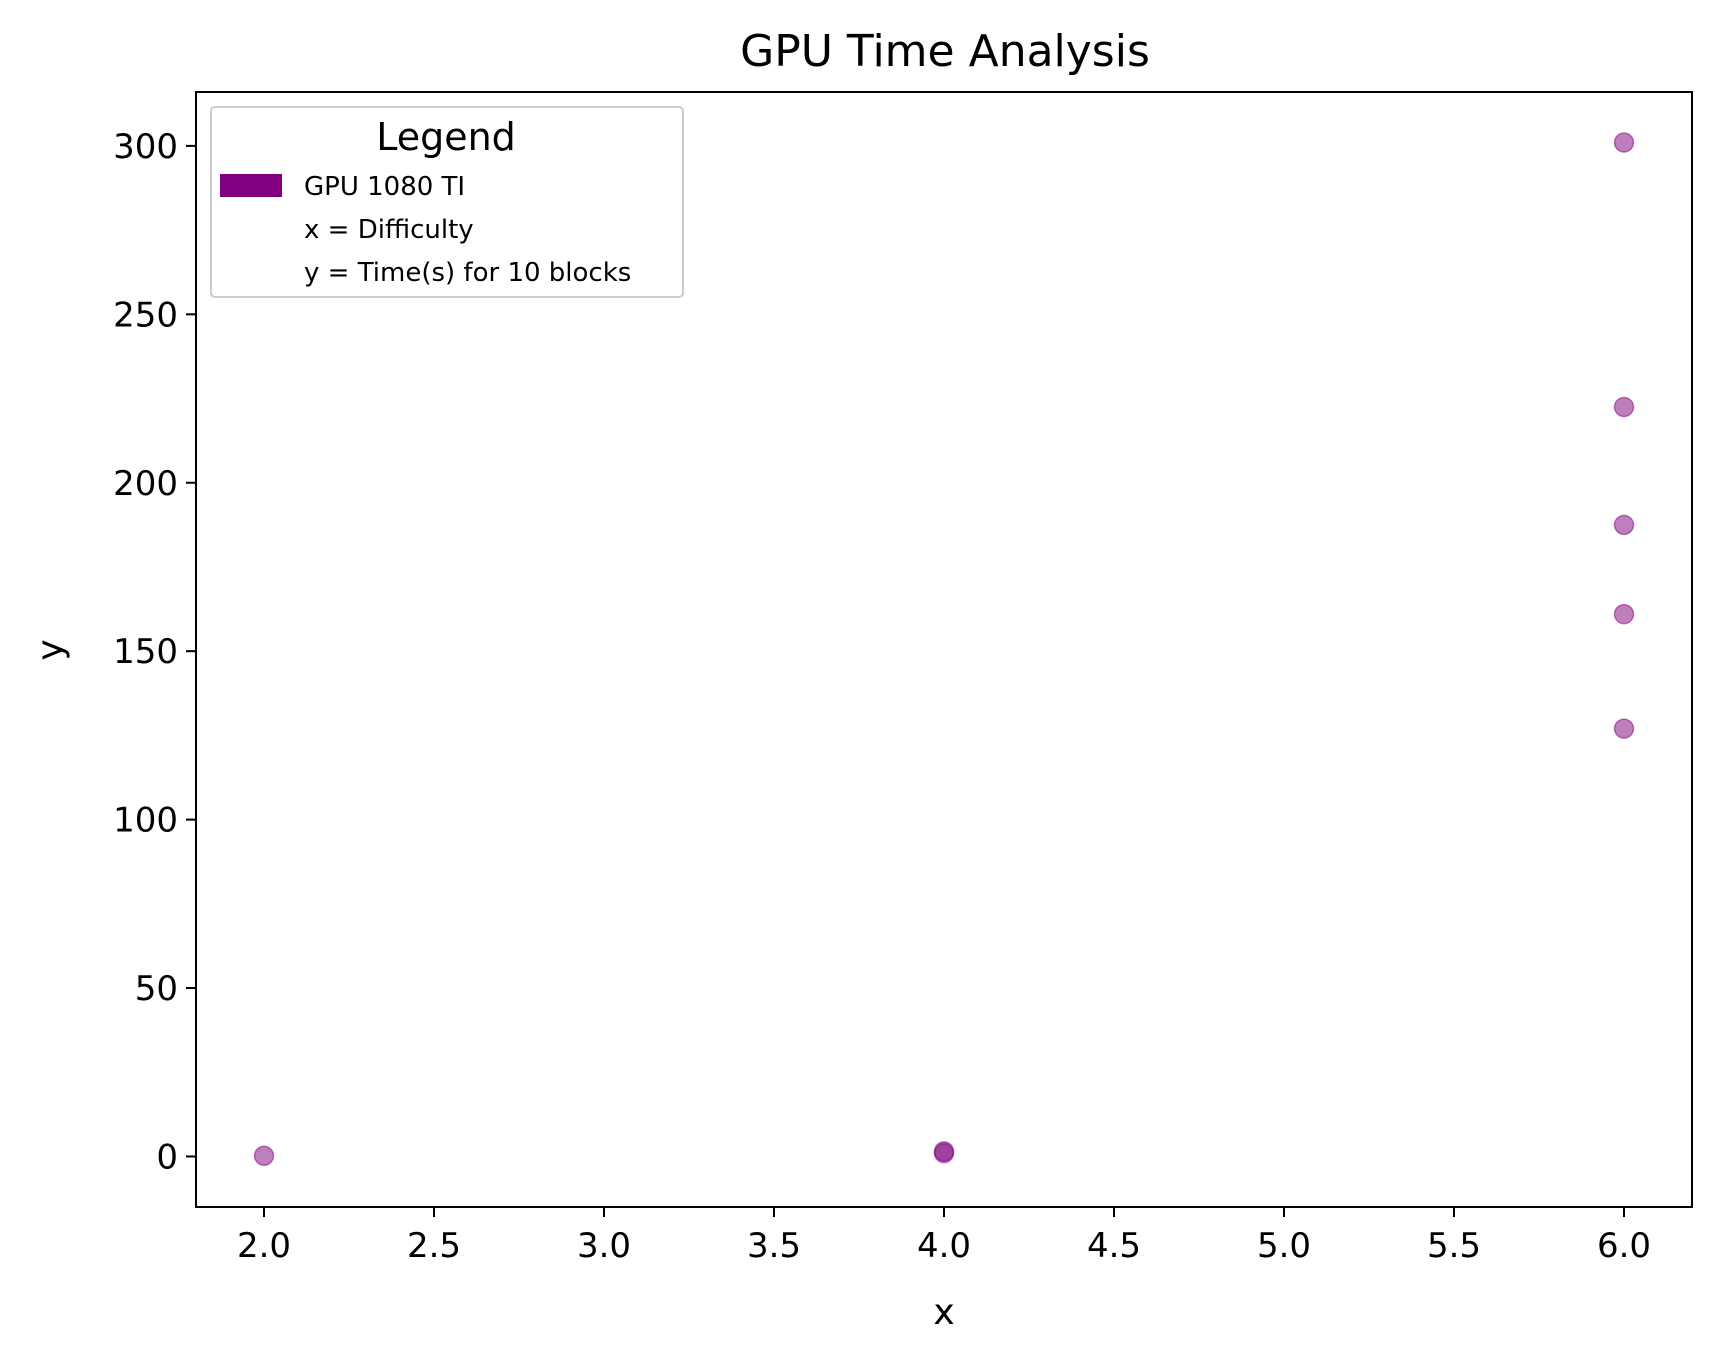 This screenshot has height=1357, width=1716. Describe the element at coordinates (156, 989) in the screenshot. I see `y-tick-label: 50` at that location.